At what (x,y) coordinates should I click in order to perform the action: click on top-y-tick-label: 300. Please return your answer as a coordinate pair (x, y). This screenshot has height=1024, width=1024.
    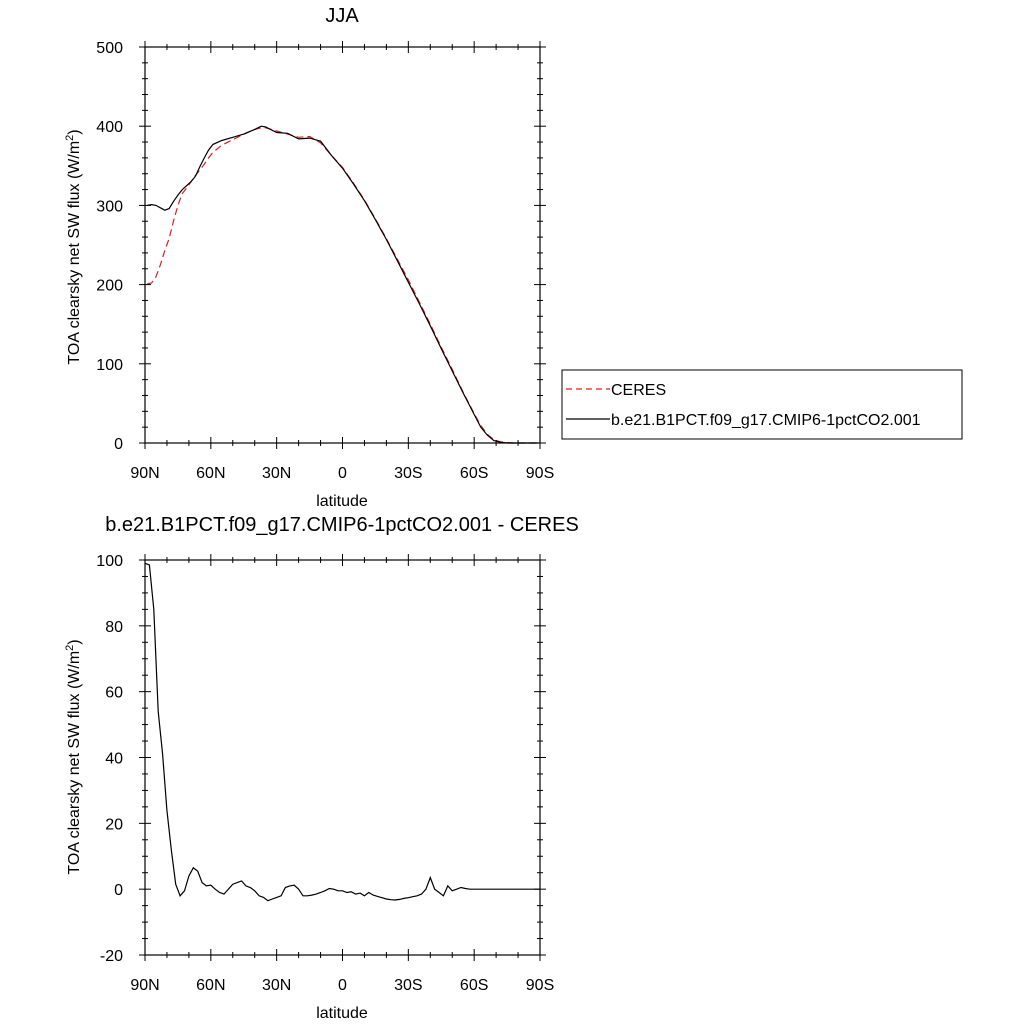
    Looking at the image, I should click on (109, 206).